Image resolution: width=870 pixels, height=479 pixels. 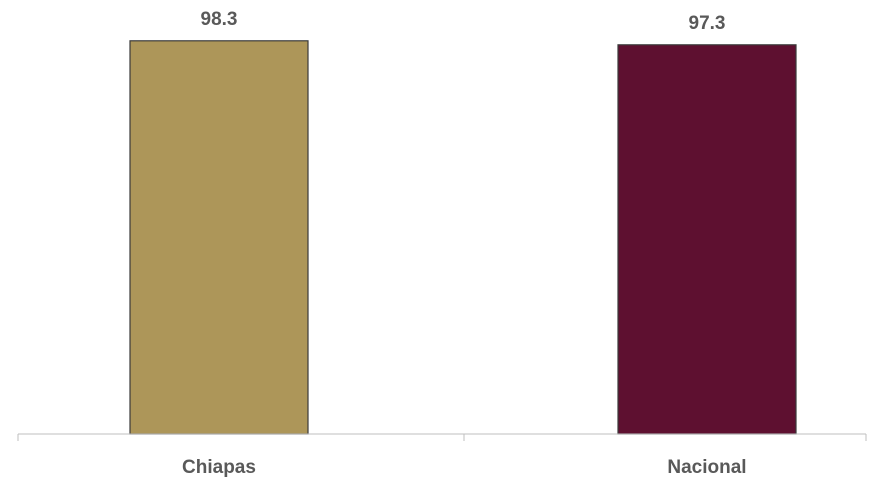 What do you see at coordinates (707, 23) in the screenshot?
I see `value-label-nacional: 97.3` at bounding box center [707, 23].